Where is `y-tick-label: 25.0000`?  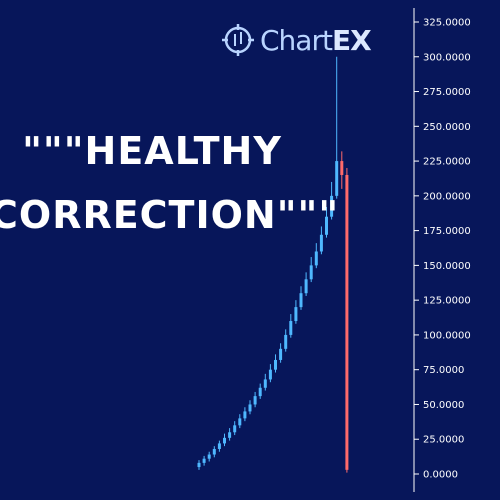 y-tick-label: 25.0000 is located at coordinates (443, 440).